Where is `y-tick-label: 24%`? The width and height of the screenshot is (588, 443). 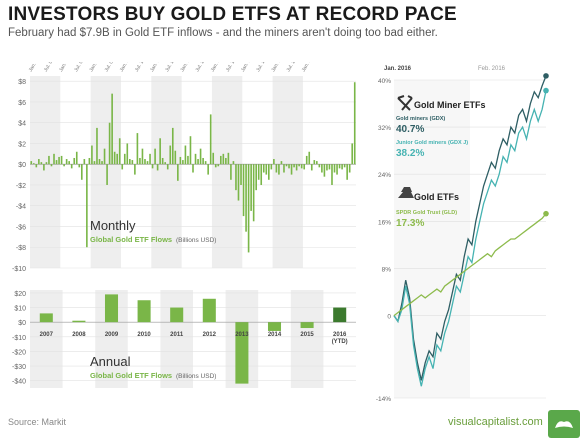 y-tick-label: 24% is located at coordinates (384, 175).